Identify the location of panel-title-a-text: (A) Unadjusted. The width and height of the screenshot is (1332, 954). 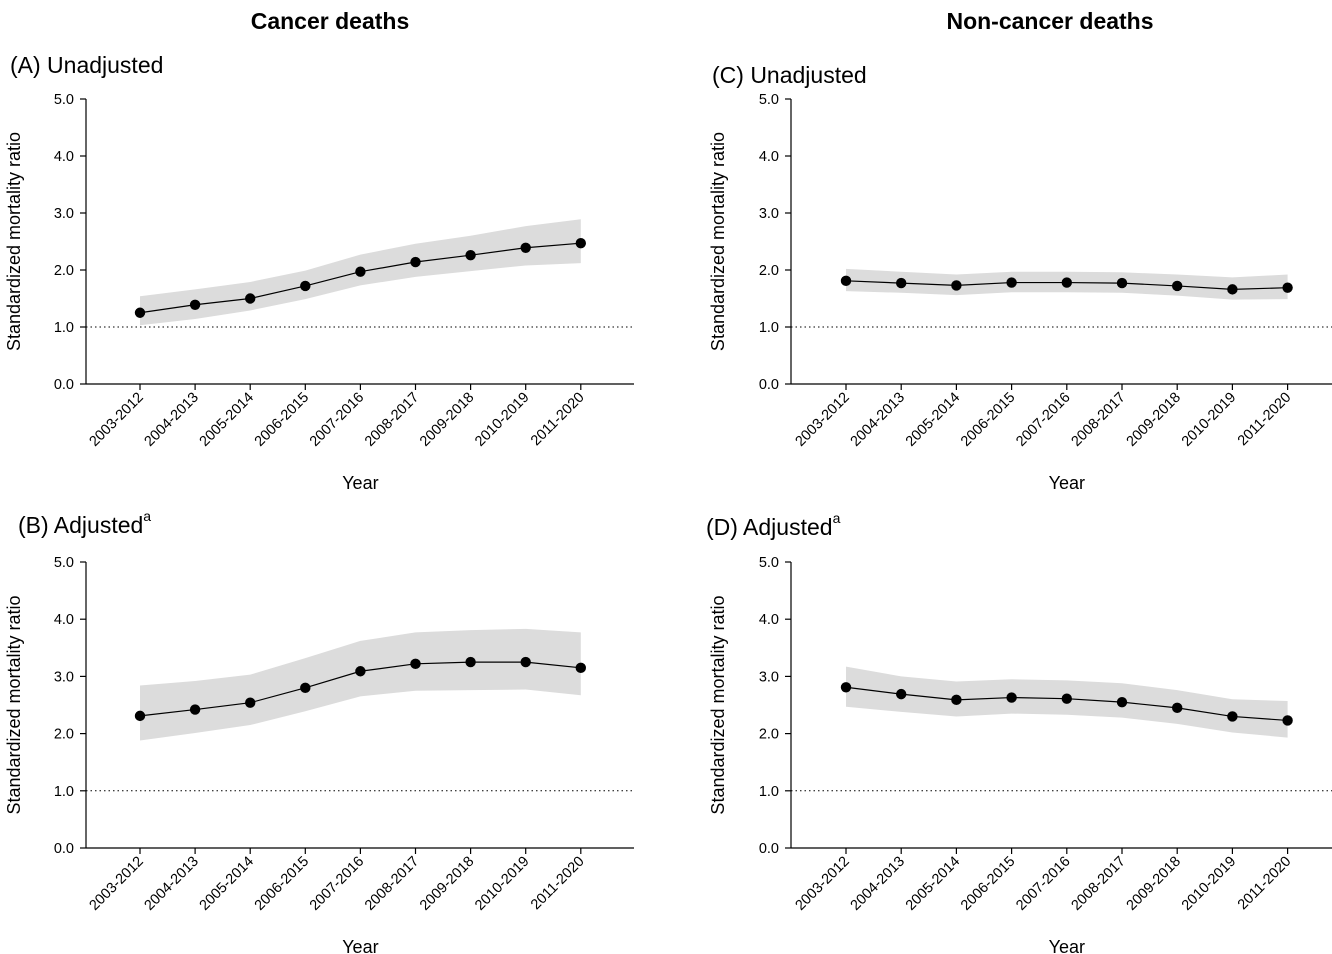
(87, 65).